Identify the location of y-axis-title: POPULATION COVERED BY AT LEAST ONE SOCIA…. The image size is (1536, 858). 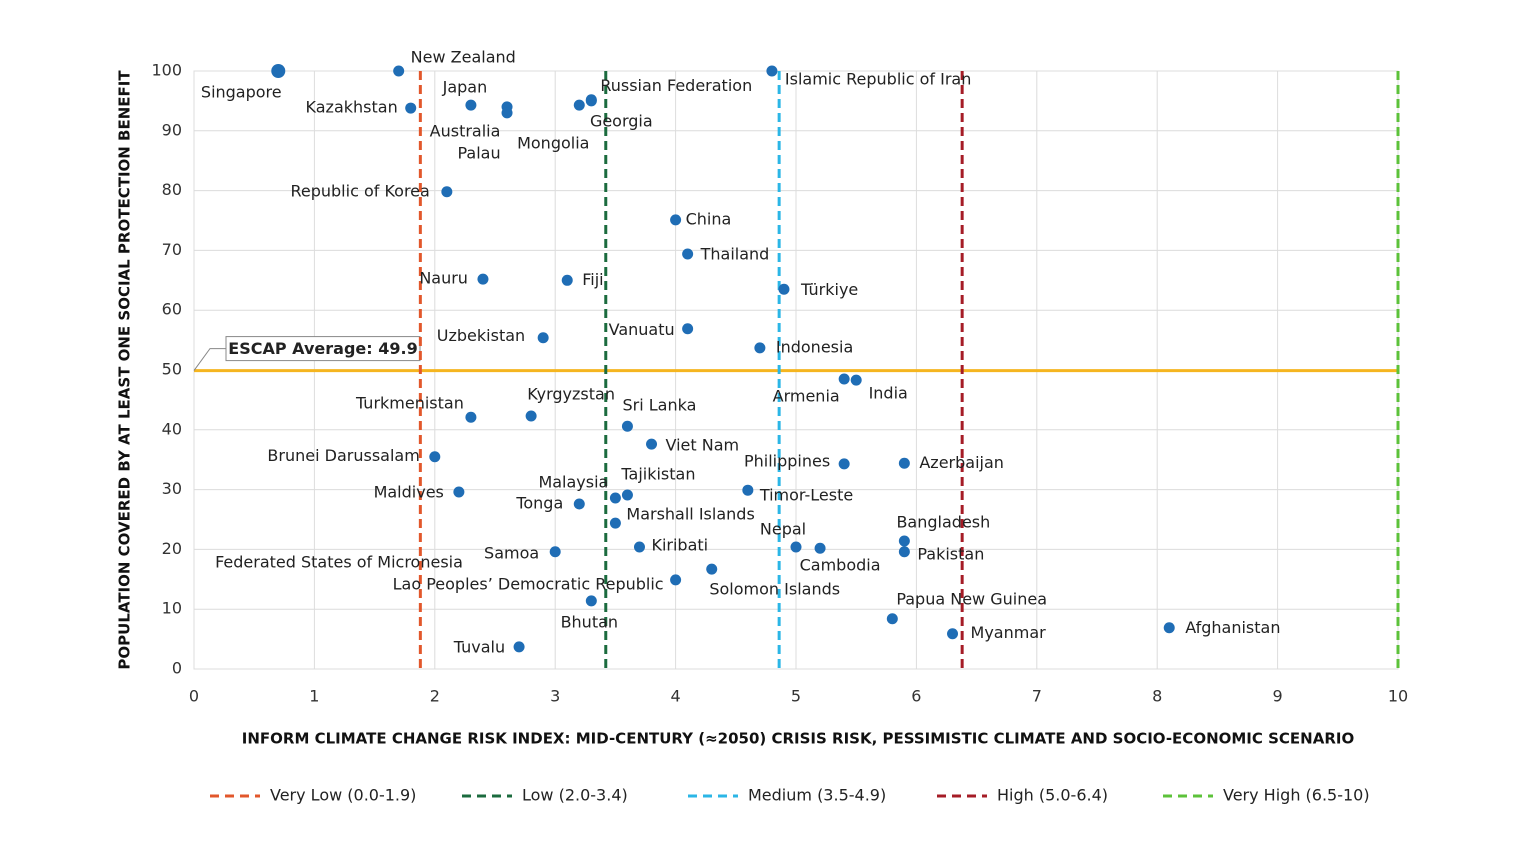
(125, 370).